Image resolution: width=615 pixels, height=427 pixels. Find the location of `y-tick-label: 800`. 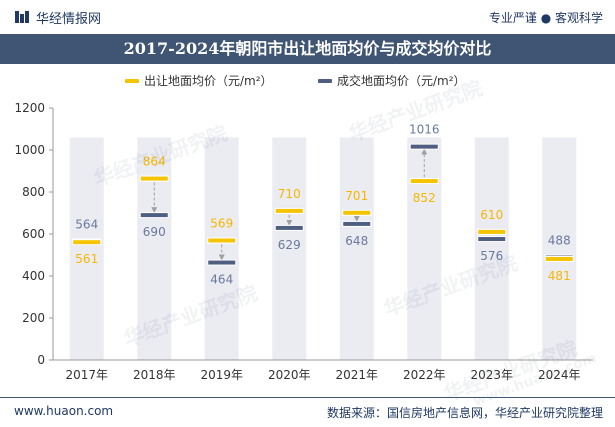

y-tick-label: 800 is located at coordinates (33, 192).